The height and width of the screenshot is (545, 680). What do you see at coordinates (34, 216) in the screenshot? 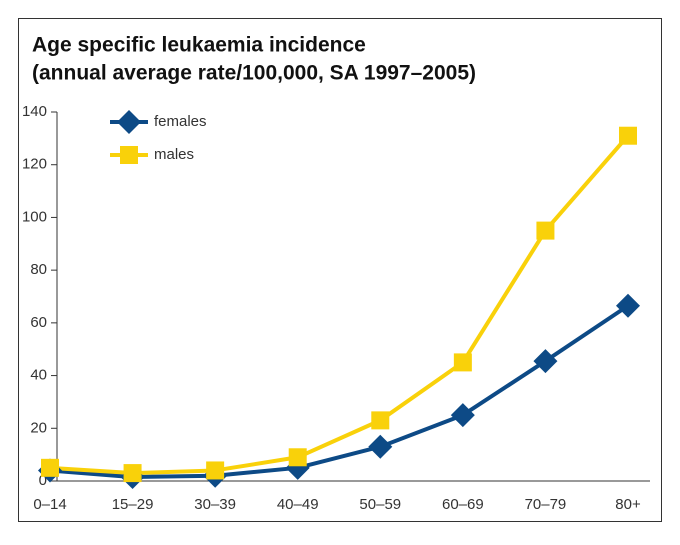
I see `y-tick-label: 100` at bounding box center [34, 216].